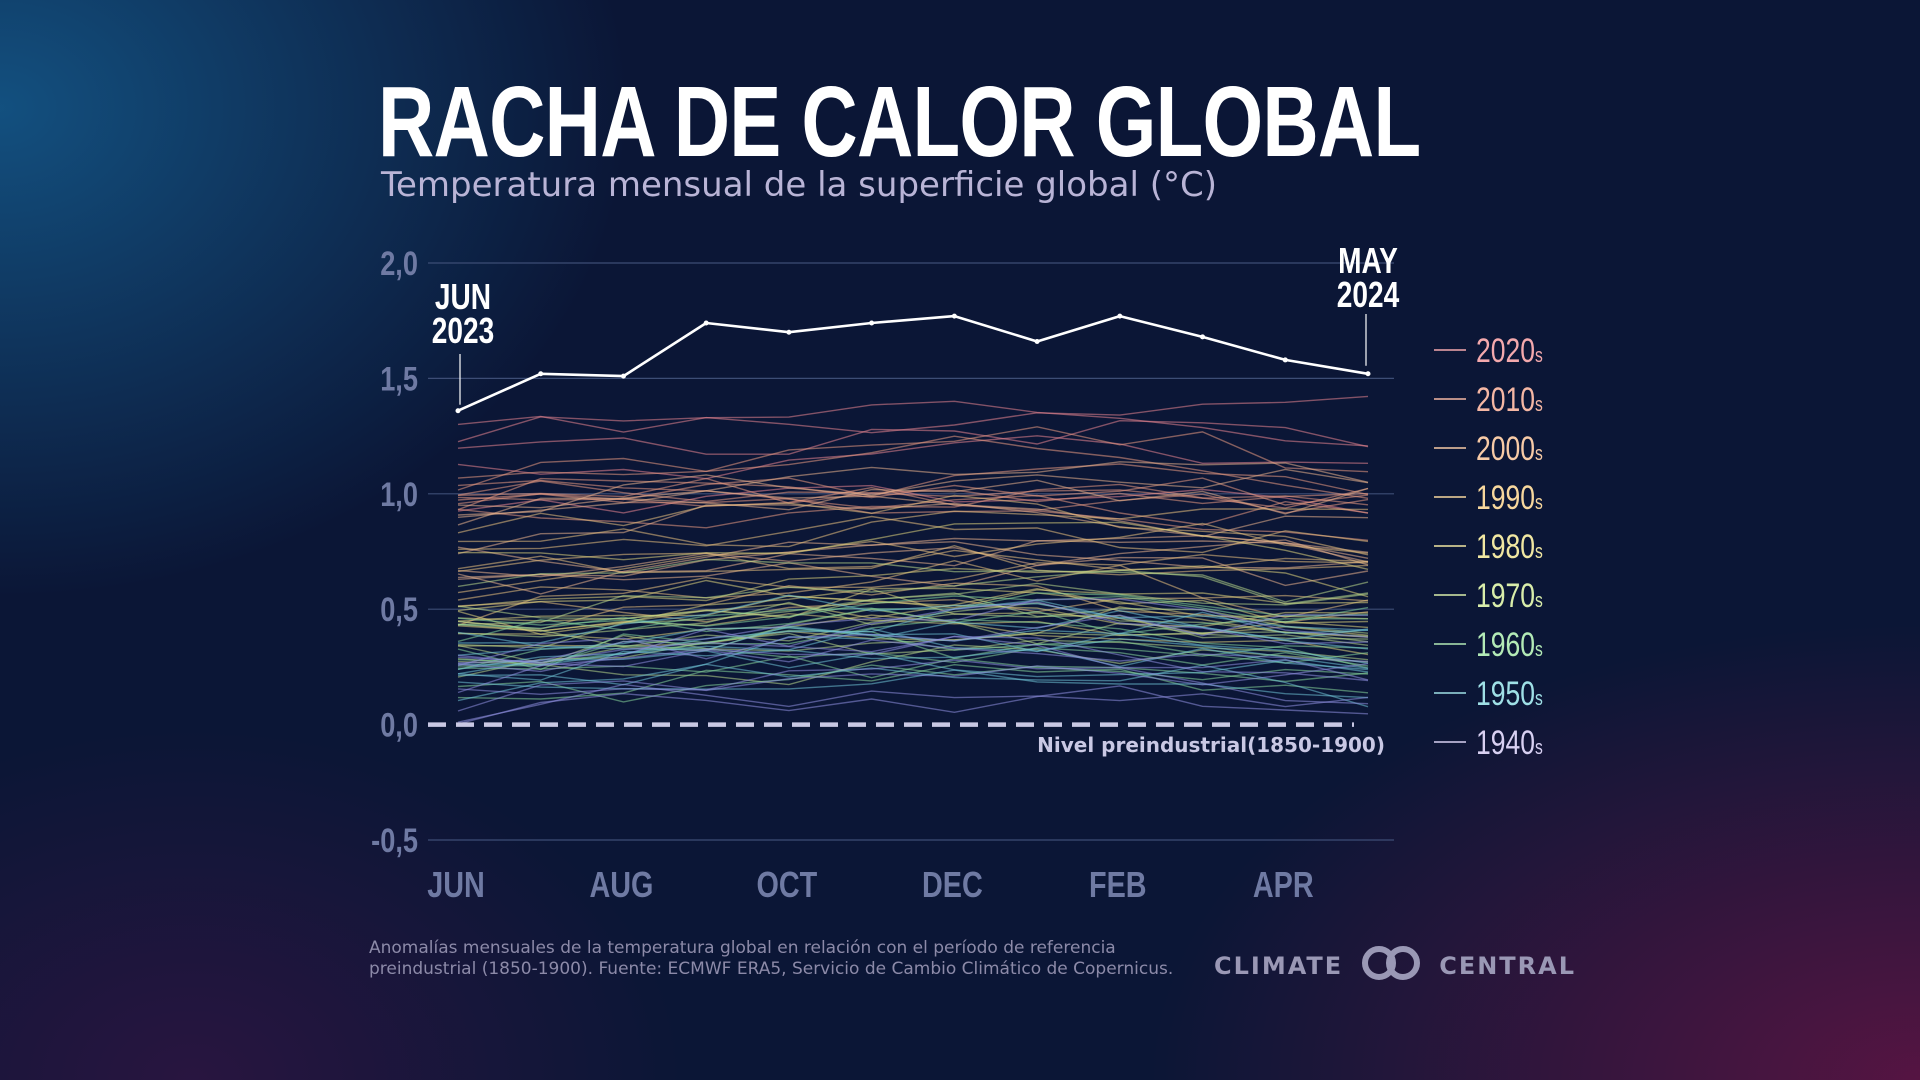 The width and height of the screenshot is (1920, 1080). Describe the element at coordinates (1509, 743) in the screenshot. I see `legend-label: 1940s` at that location.